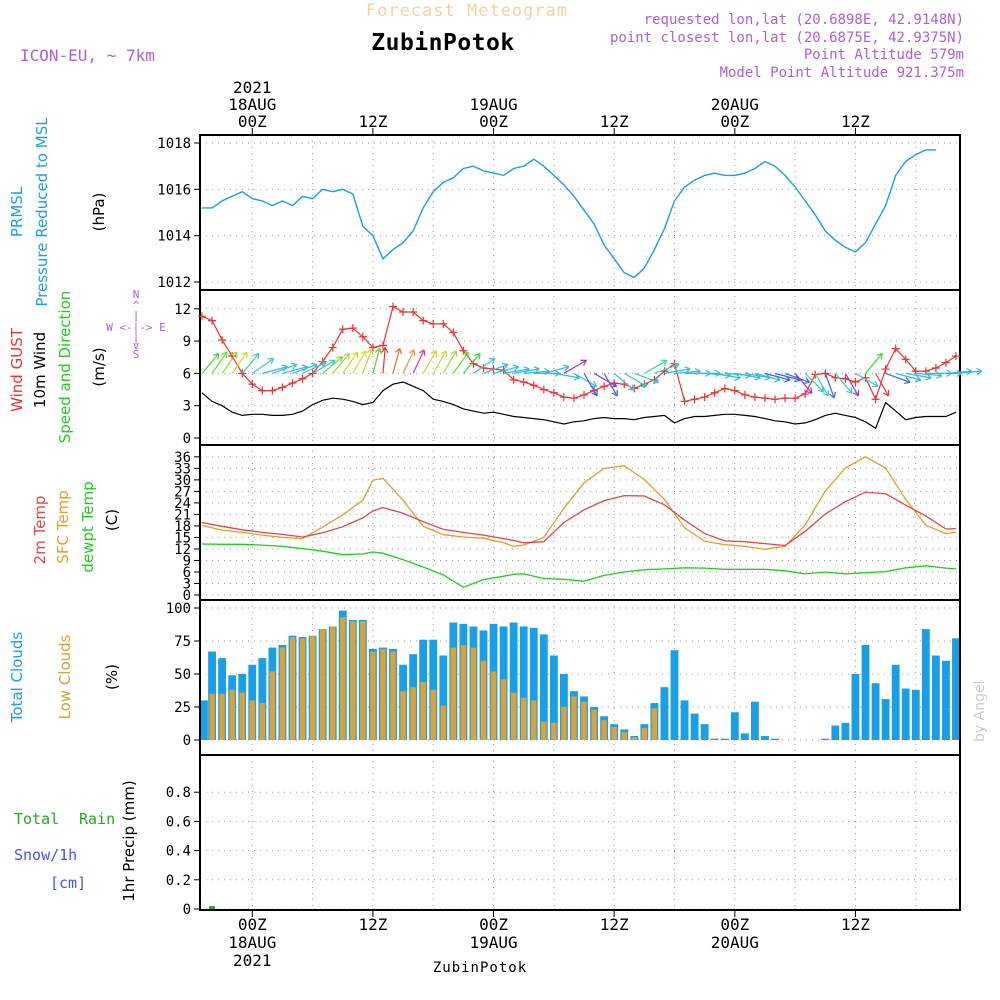 Image resolution: width=1000 pixels, height=1000 pixels. I want to click on wind-gust-label: Wind GUST, so click(17, 369).